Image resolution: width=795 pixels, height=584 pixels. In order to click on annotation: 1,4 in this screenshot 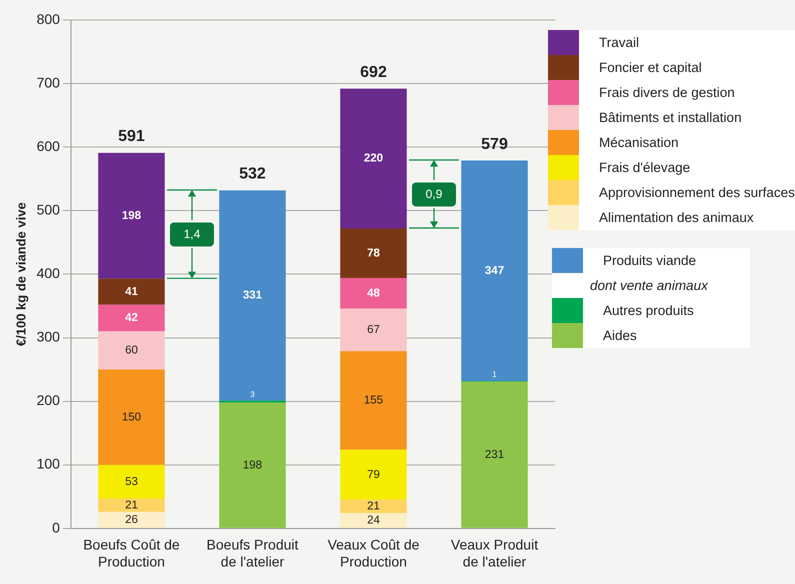, I will do `click(192, 233)`.